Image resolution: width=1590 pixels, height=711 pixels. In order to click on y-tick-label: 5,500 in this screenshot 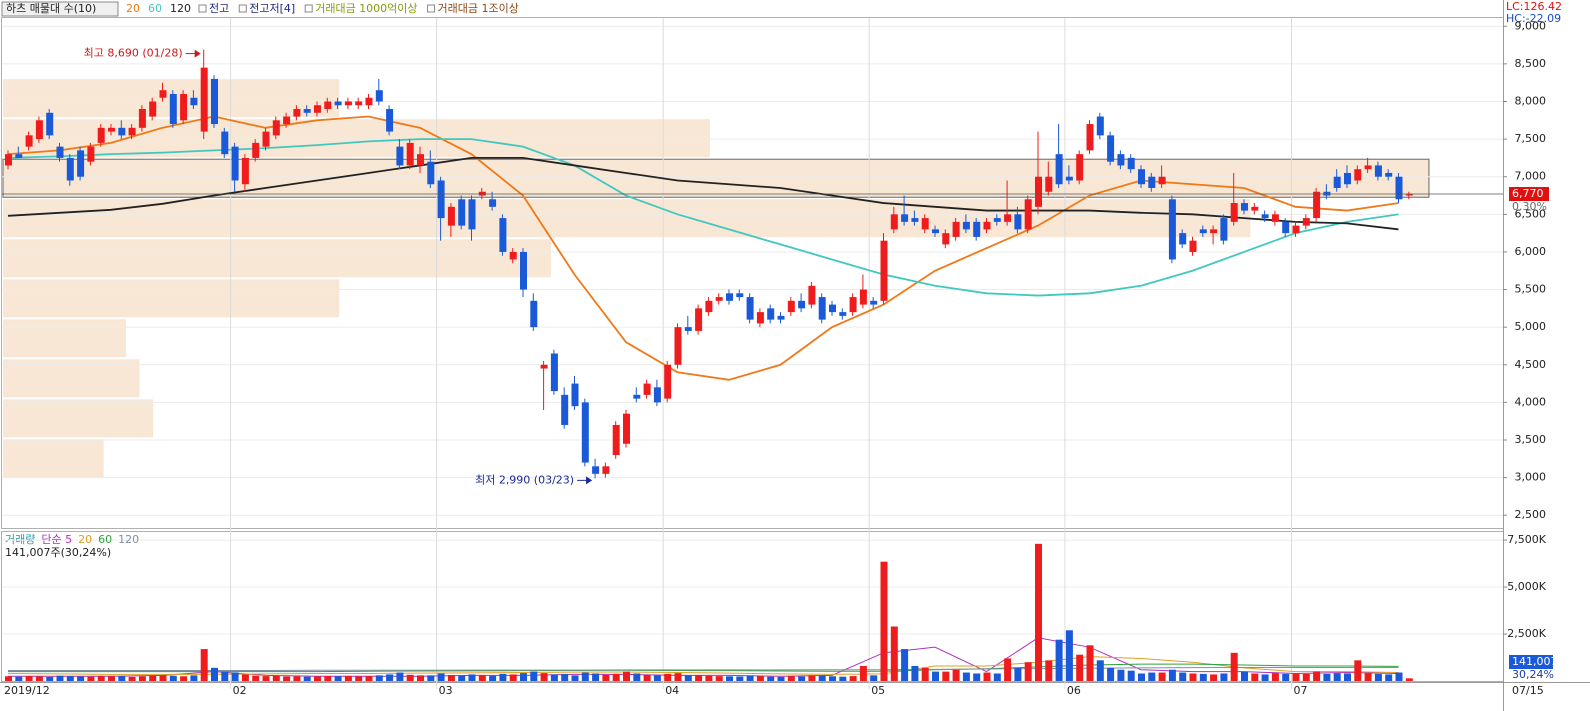, I will do `click(1531, 289)`.